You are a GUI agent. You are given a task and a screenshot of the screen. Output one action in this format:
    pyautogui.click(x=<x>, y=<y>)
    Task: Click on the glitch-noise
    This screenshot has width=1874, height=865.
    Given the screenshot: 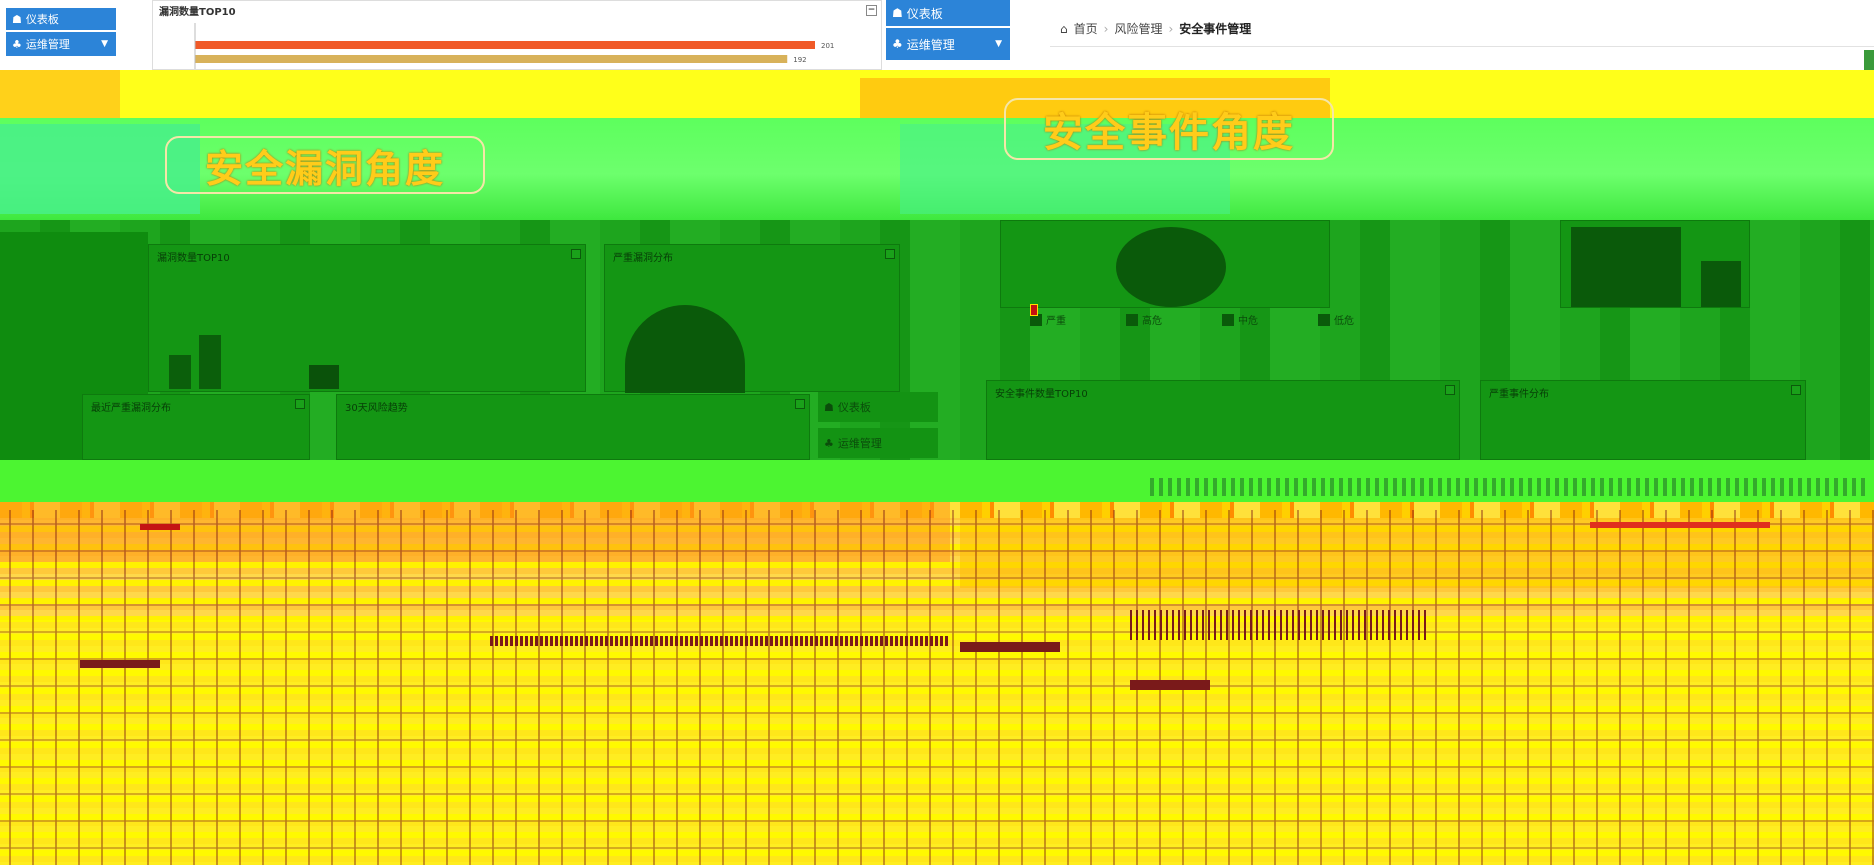 What is the action you would take?
    pyautogui.click(x=1510, y=487)
    